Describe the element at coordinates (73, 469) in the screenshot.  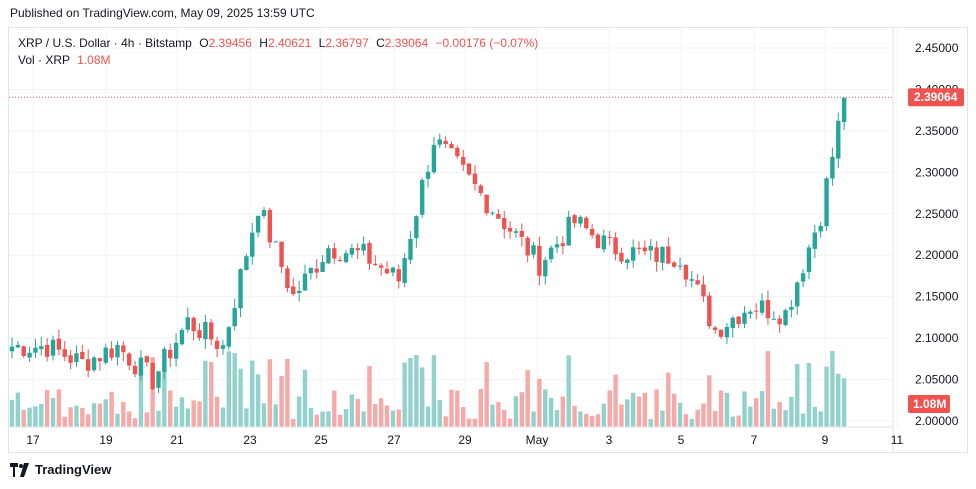
I see `footer-brand-text: TradingView` at that location.